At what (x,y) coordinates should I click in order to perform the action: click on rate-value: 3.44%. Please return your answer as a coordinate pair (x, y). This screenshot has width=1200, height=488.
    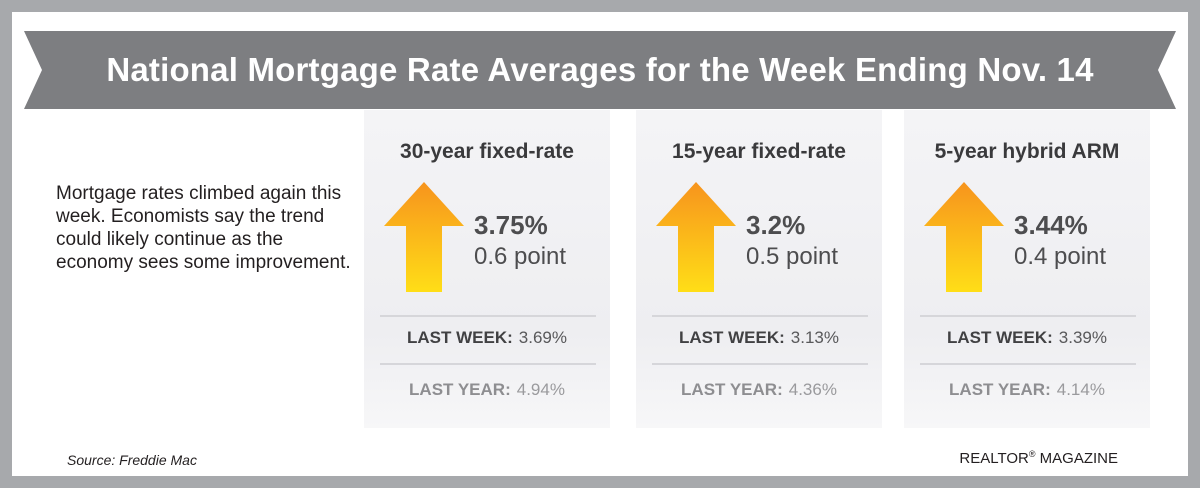
    Looking at the image, I should click on (1051, 225).